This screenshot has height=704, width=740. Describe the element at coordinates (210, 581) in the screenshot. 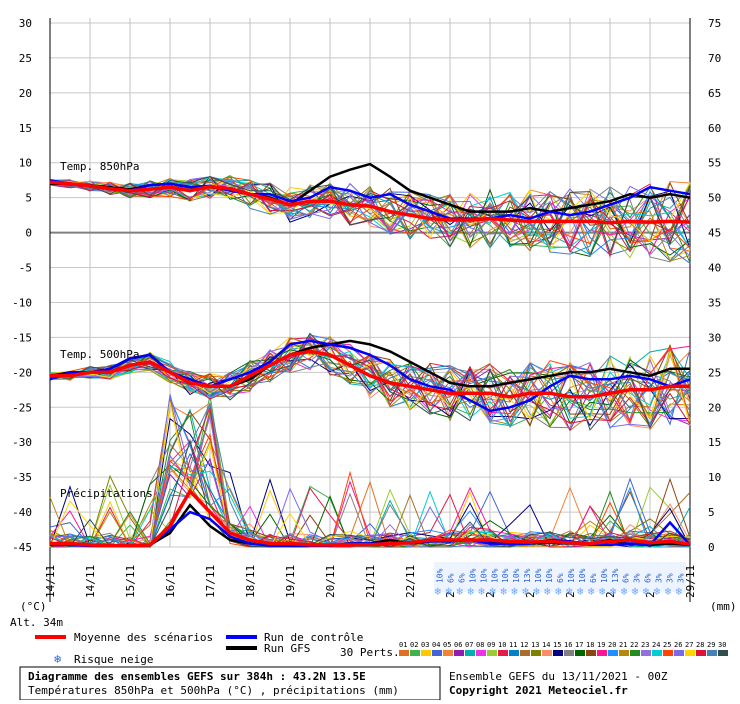

I see `x-tick: 17/11` at that location.